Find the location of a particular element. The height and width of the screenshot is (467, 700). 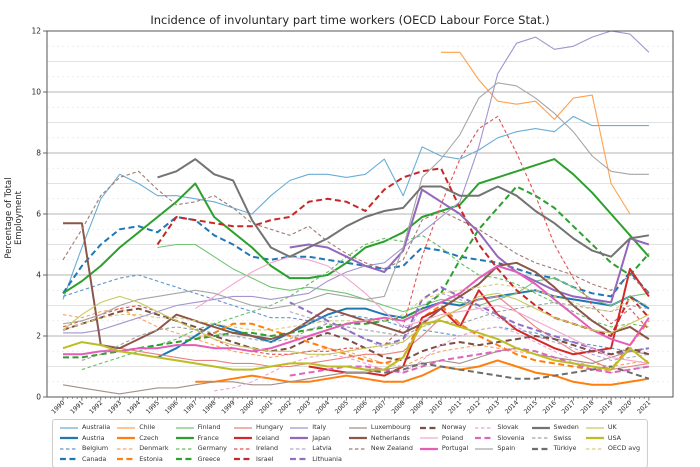

legend-label: Austria is located at coordinates (93, 437).